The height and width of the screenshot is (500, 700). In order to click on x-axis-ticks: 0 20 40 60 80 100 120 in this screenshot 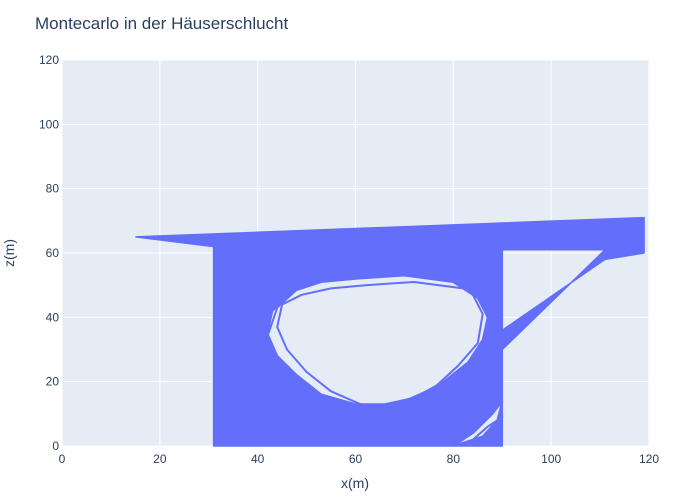, I will do `click(359, 459)`.